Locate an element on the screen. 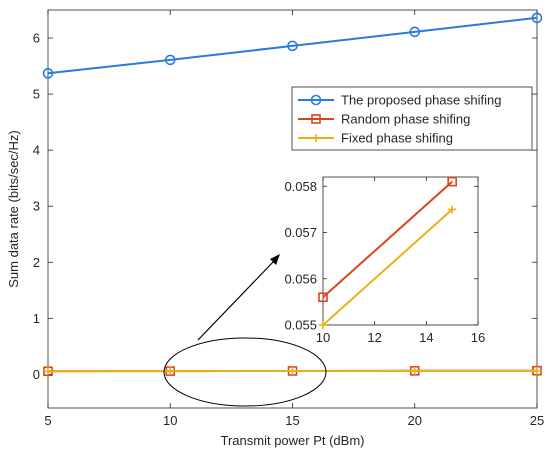 The height and width of the screenshot is (461, 554). series-line is located at coordinates (292, 45).